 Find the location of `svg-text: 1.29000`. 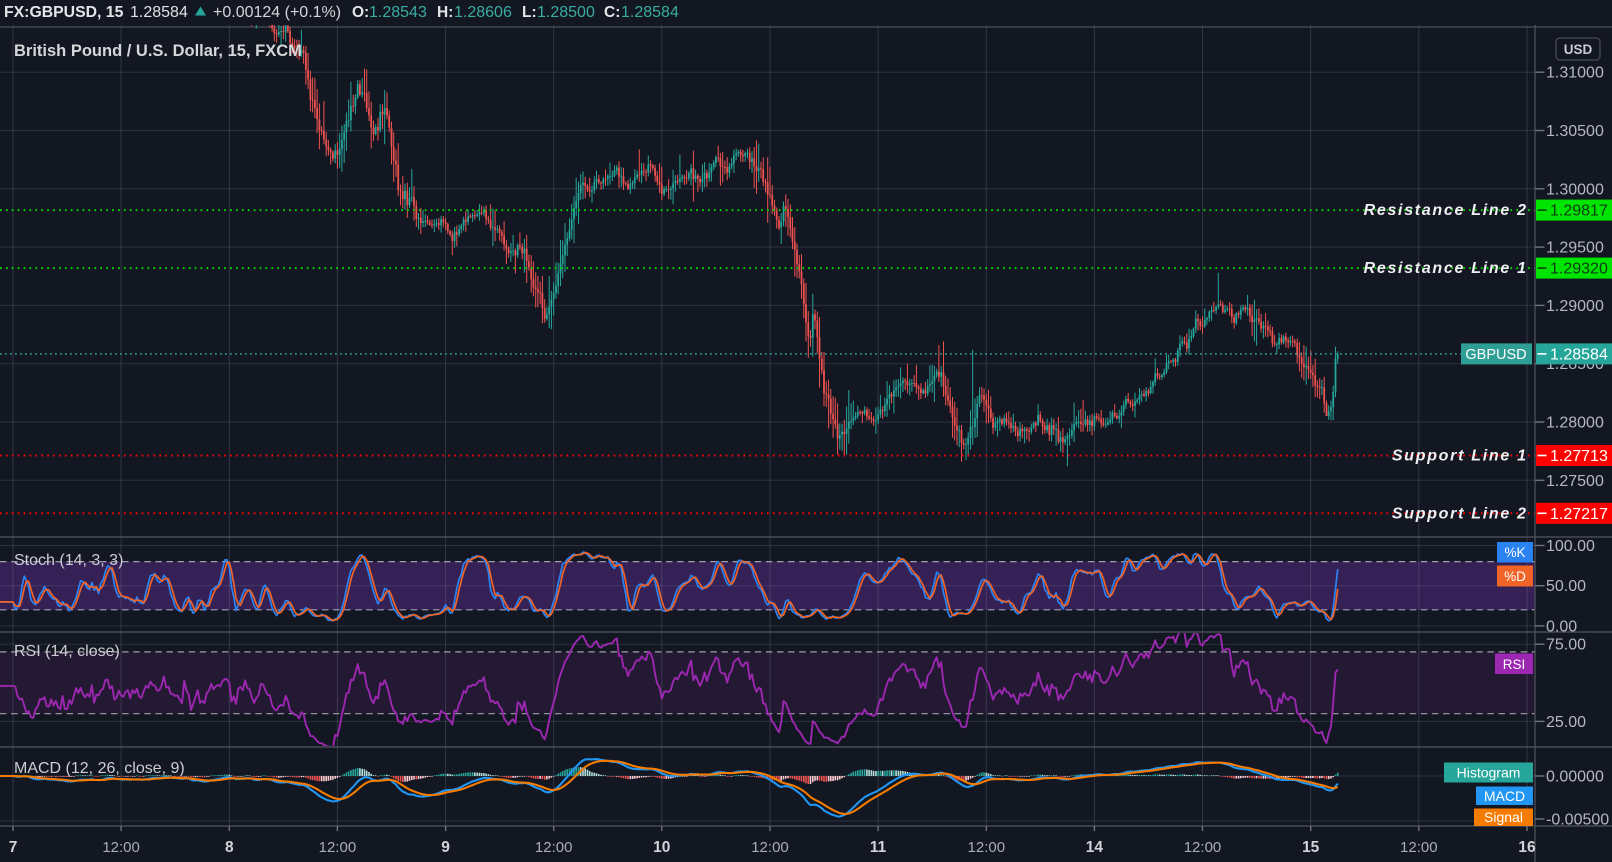

svg-text: 1.29000 is located at coordinates (1575, 306).